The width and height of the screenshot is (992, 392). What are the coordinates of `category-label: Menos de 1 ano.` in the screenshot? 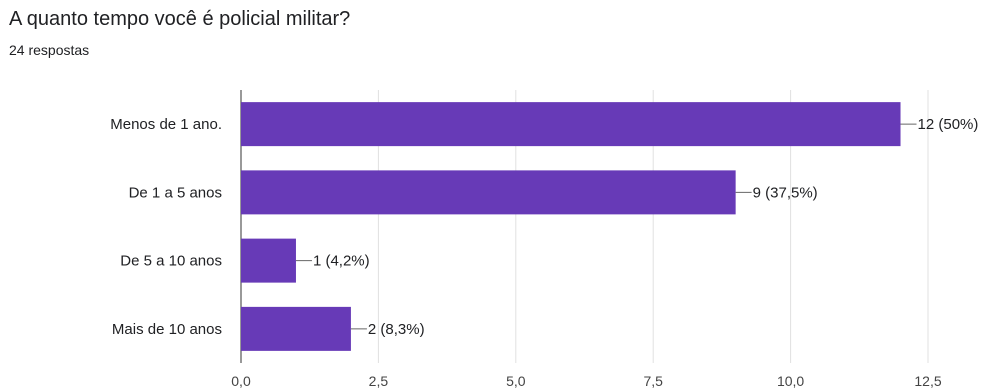 It's located at (166, 124).